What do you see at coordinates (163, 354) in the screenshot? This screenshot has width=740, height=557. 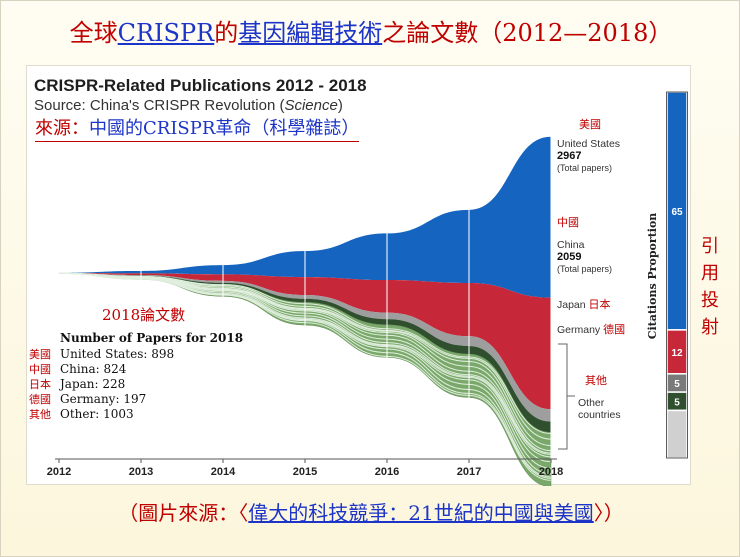 I see `papers-row-value: 898` at bounding box center [163, 354].